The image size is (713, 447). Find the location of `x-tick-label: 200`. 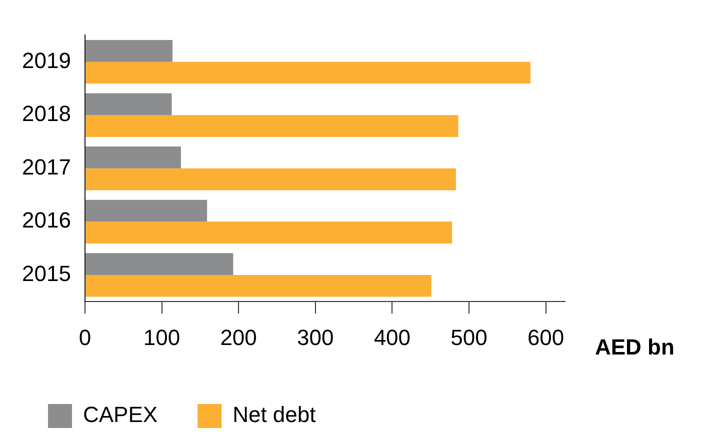

x-tick-label: 200 is located at coordinates (238, 337).